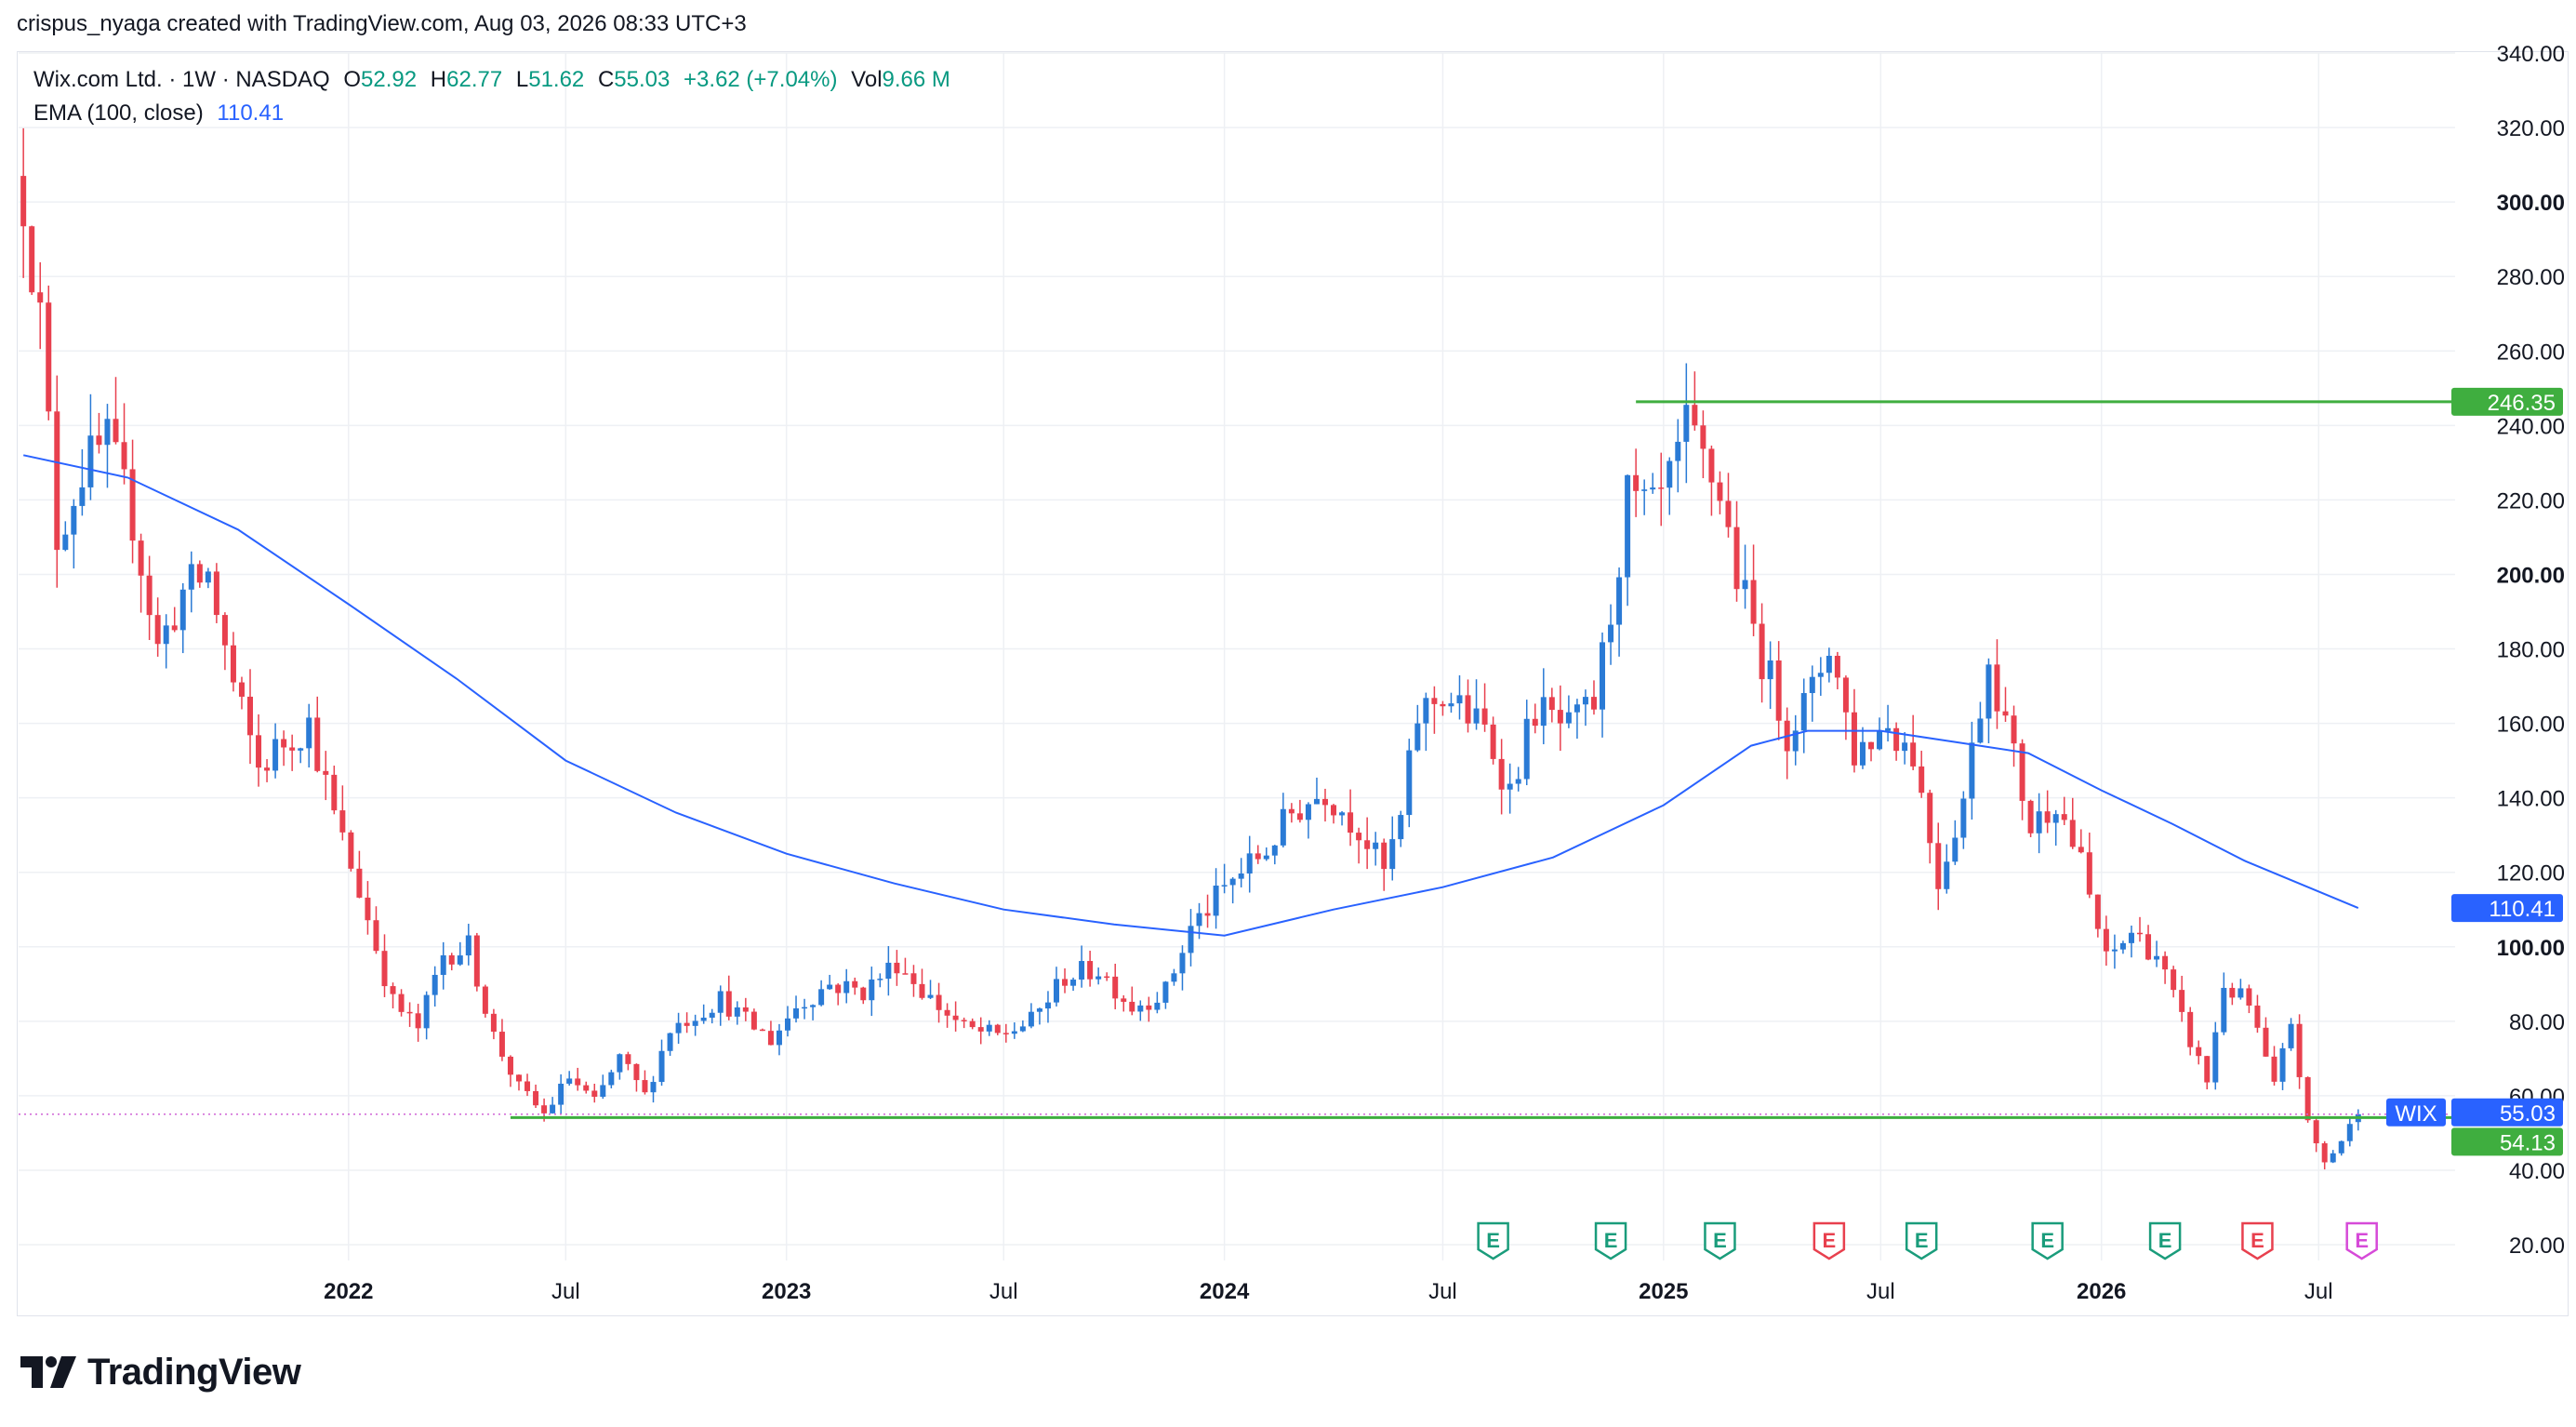  Describe the element at coordinates (194, 1372) in the screenshot. I see `tradingview-brand: TradingView` at that location.